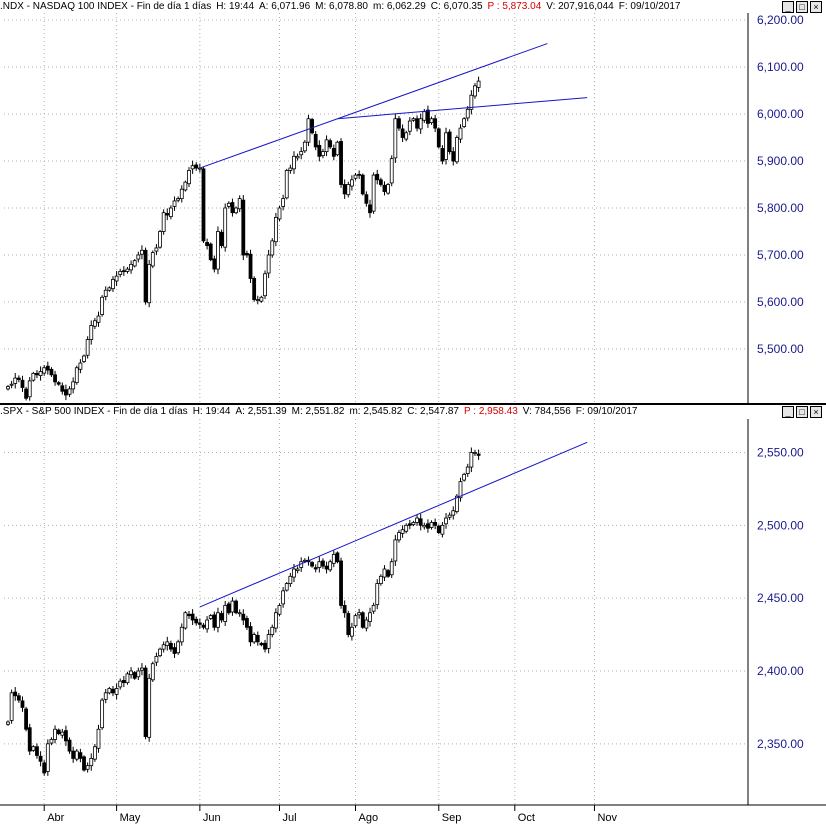 The height and width of the screenshot is (825, 826). What do you see at coordinates (788, 7) in the screenshot?
I see `ndx-minimize-button: _` at bounding box center [788, 7].